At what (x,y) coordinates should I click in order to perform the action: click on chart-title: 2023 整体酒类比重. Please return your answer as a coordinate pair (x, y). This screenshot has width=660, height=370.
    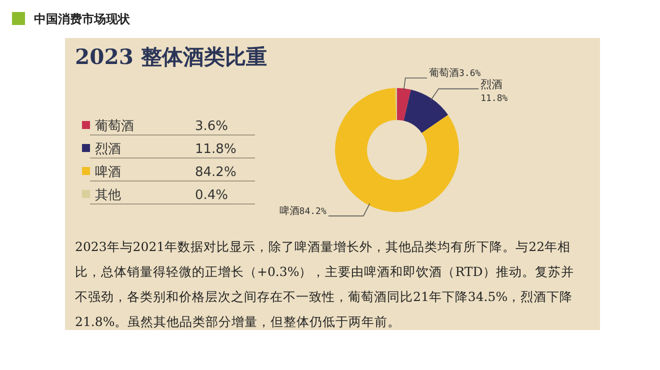
    Looking at the image, I should click on (171, 56).